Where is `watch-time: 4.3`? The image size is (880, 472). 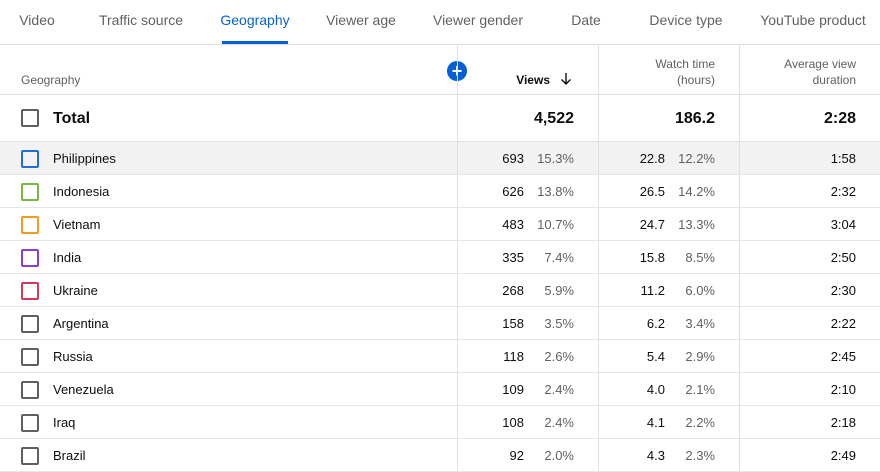 watch-time: 4.3 is located at coordinates (655, 455).